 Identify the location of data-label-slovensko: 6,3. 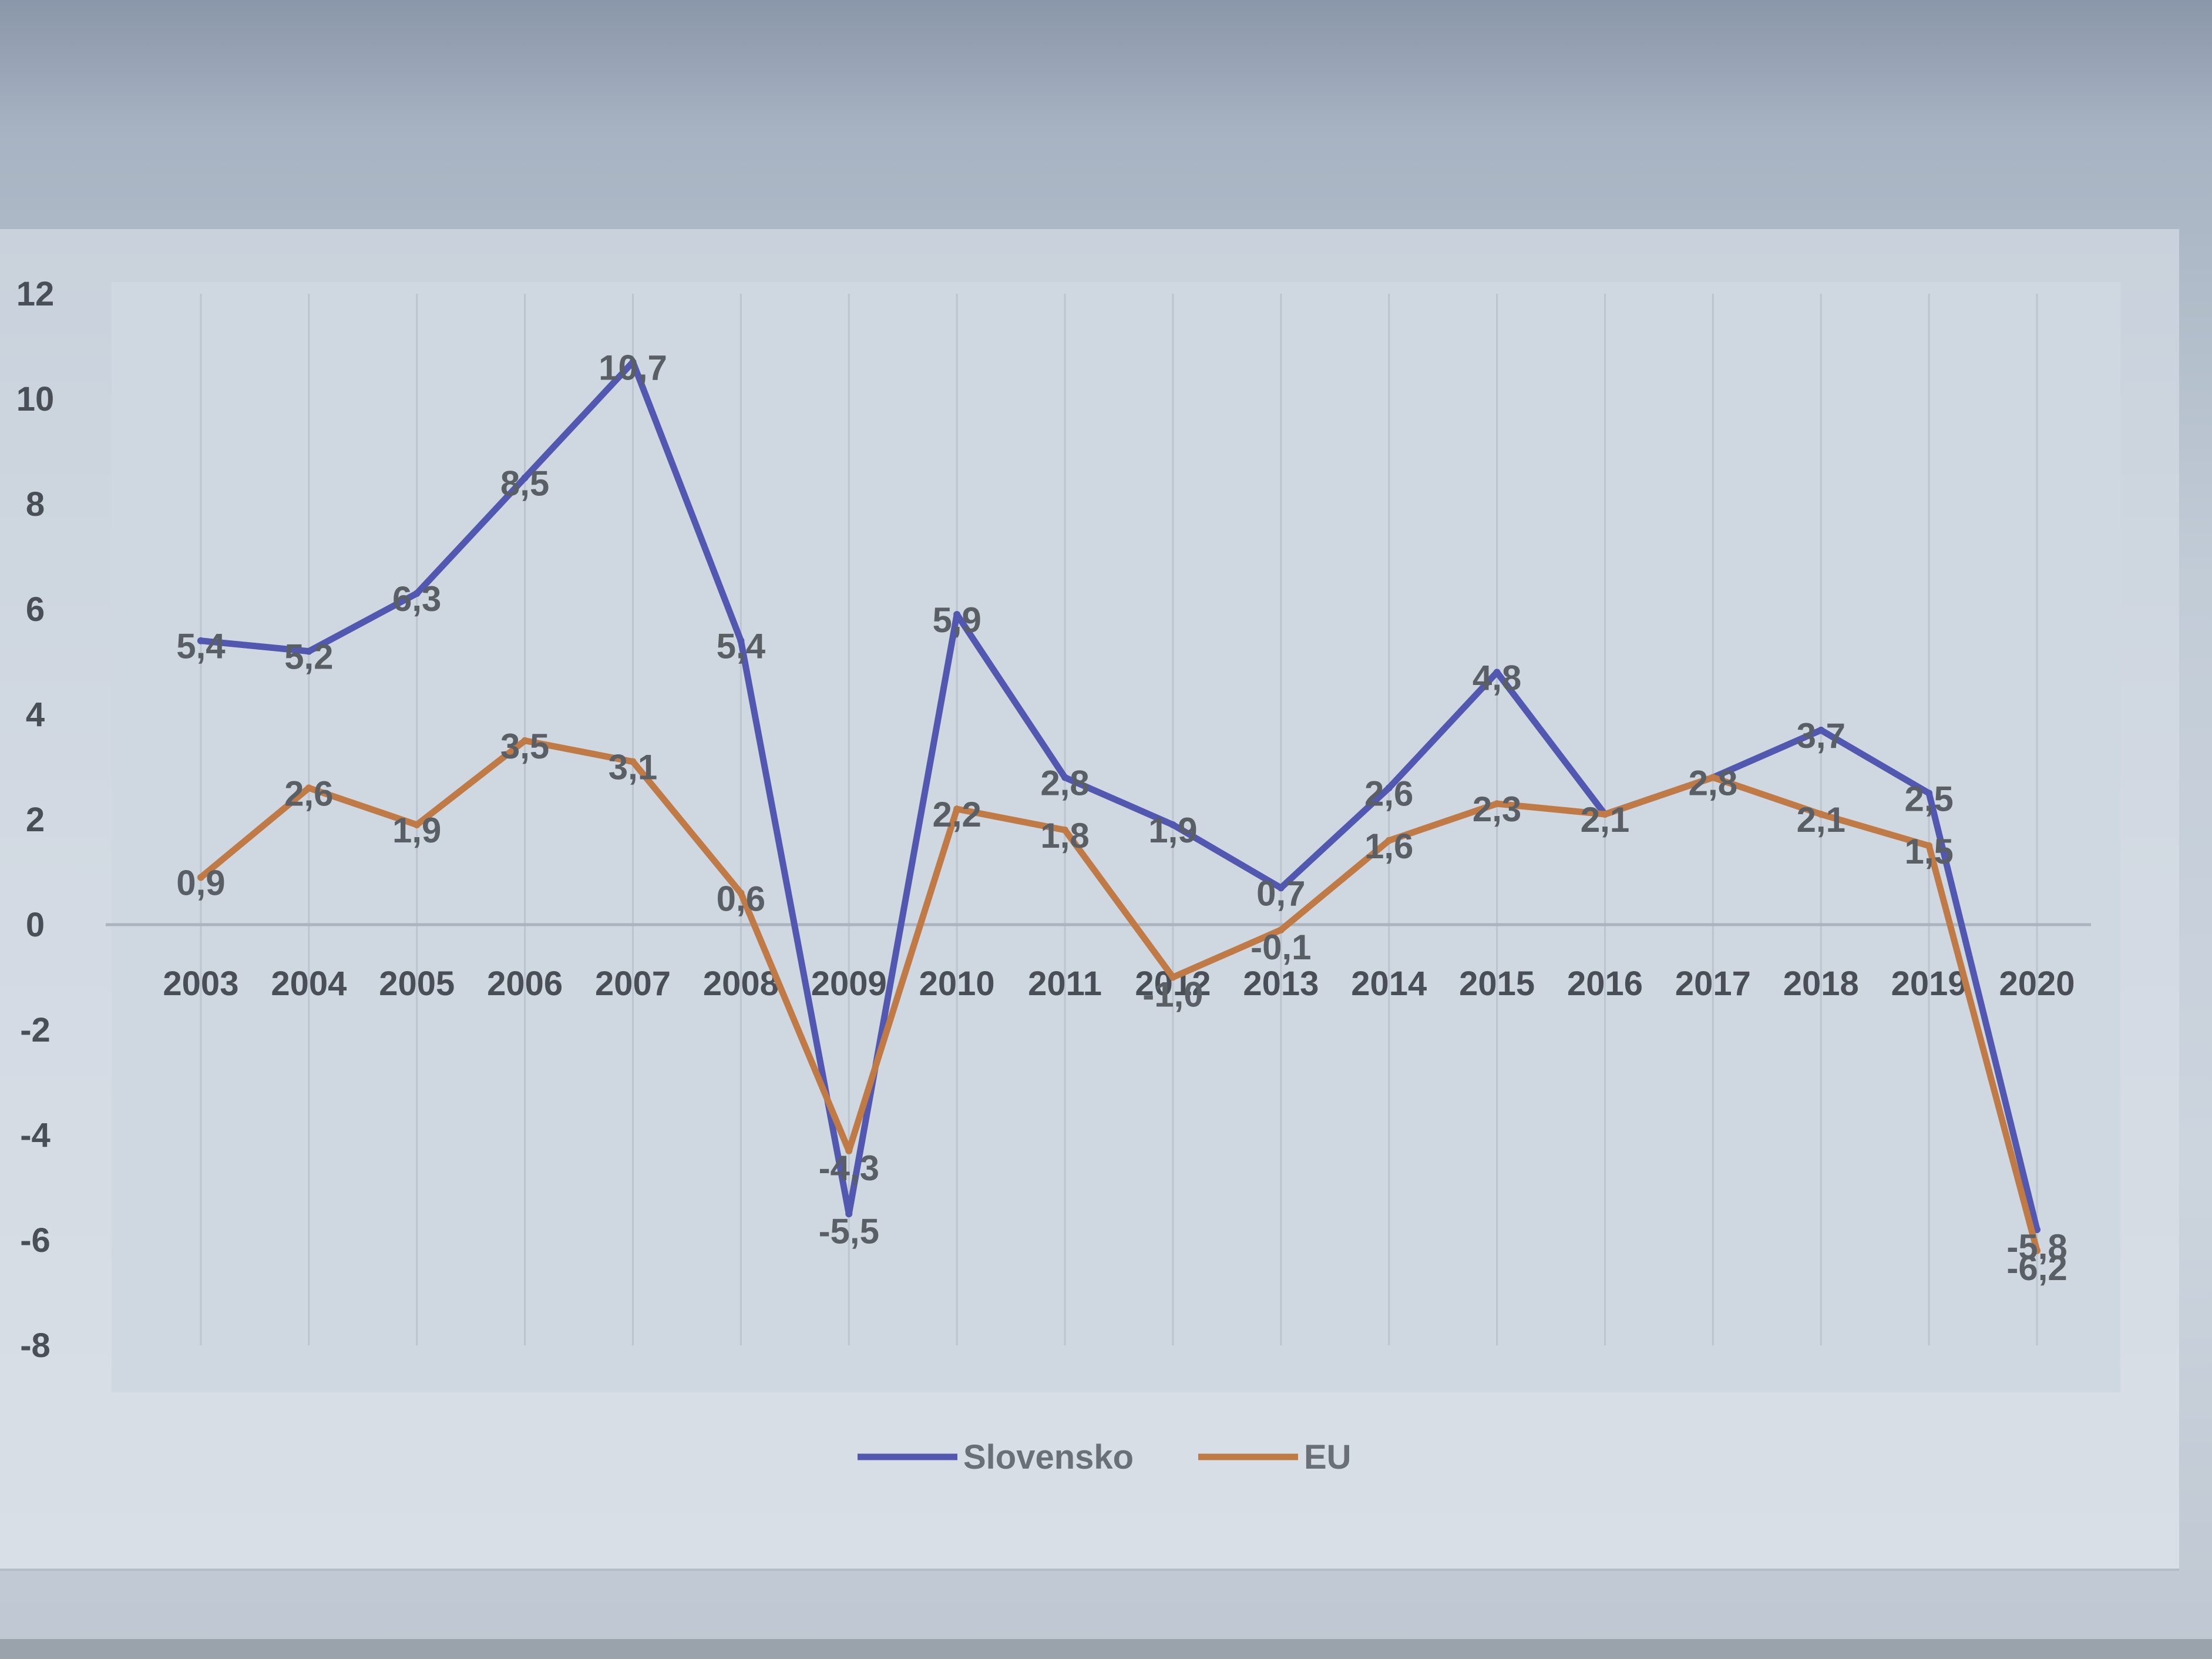
(416, 599).